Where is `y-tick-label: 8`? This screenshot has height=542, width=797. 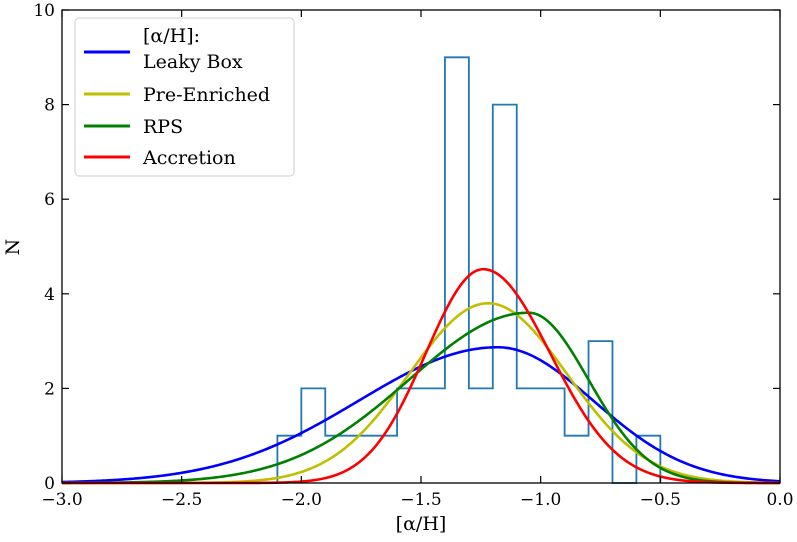
y-tick-label: 8 is located at coordinates (49, 106).